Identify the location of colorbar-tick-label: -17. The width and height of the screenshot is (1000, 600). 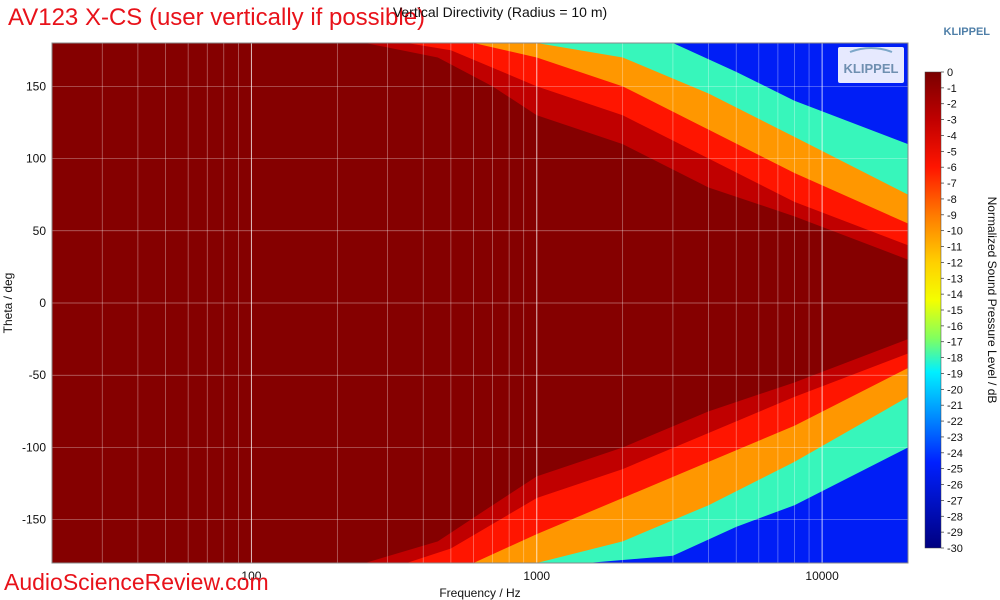
(955, 343).